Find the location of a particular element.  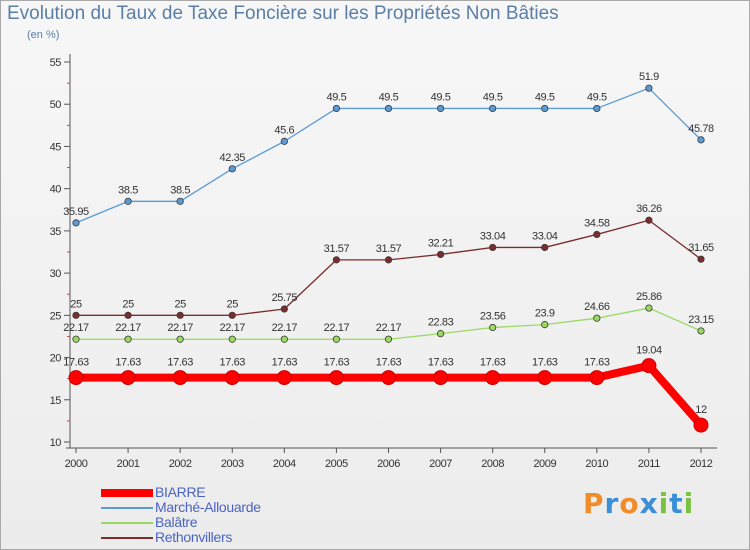

data-label-rethonvillers-2009: 33.04 is located at coordinates (545, 236).